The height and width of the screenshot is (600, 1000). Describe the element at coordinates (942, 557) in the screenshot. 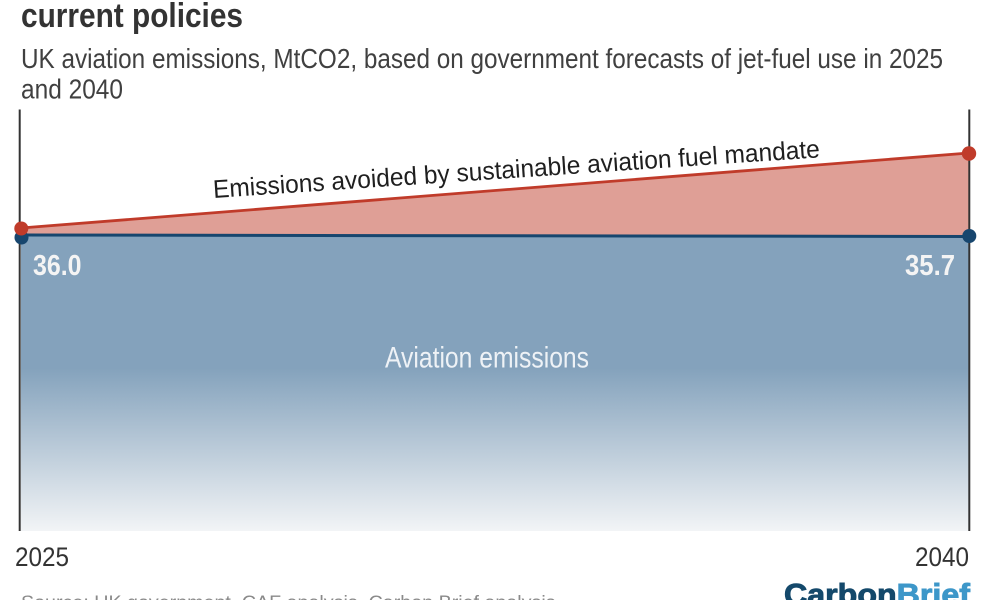

I see `svg-text: 2040` at that location.